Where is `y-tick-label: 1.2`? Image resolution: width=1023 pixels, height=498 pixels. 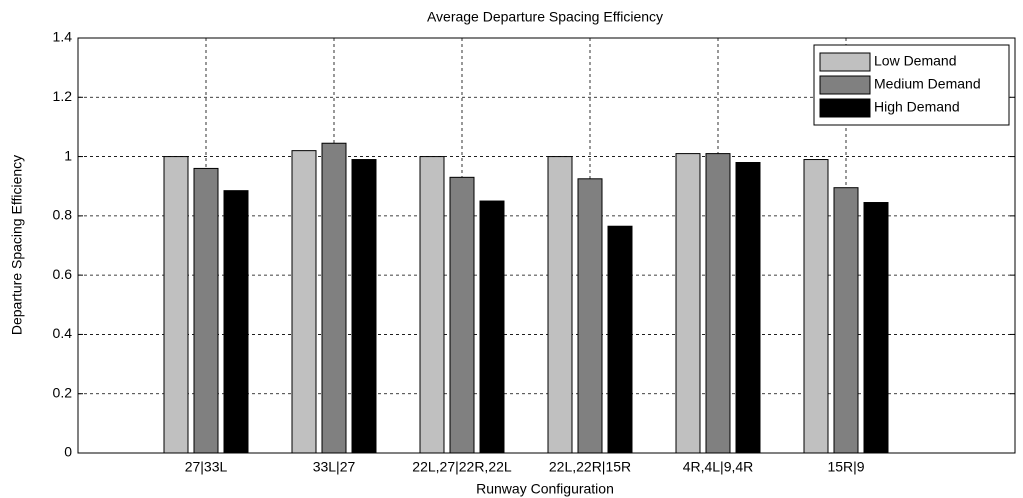
y-tick-label: 1.2 is located at coordinates (63, 96).